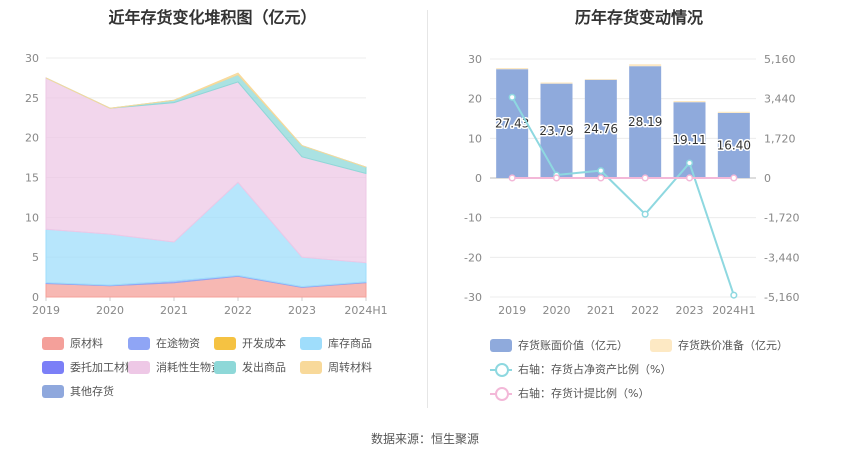 The image size is (850, 459). Describe the element at coordinates (475, 59) in the screenshot. I see `right-y-tick-label: 30` at that location.